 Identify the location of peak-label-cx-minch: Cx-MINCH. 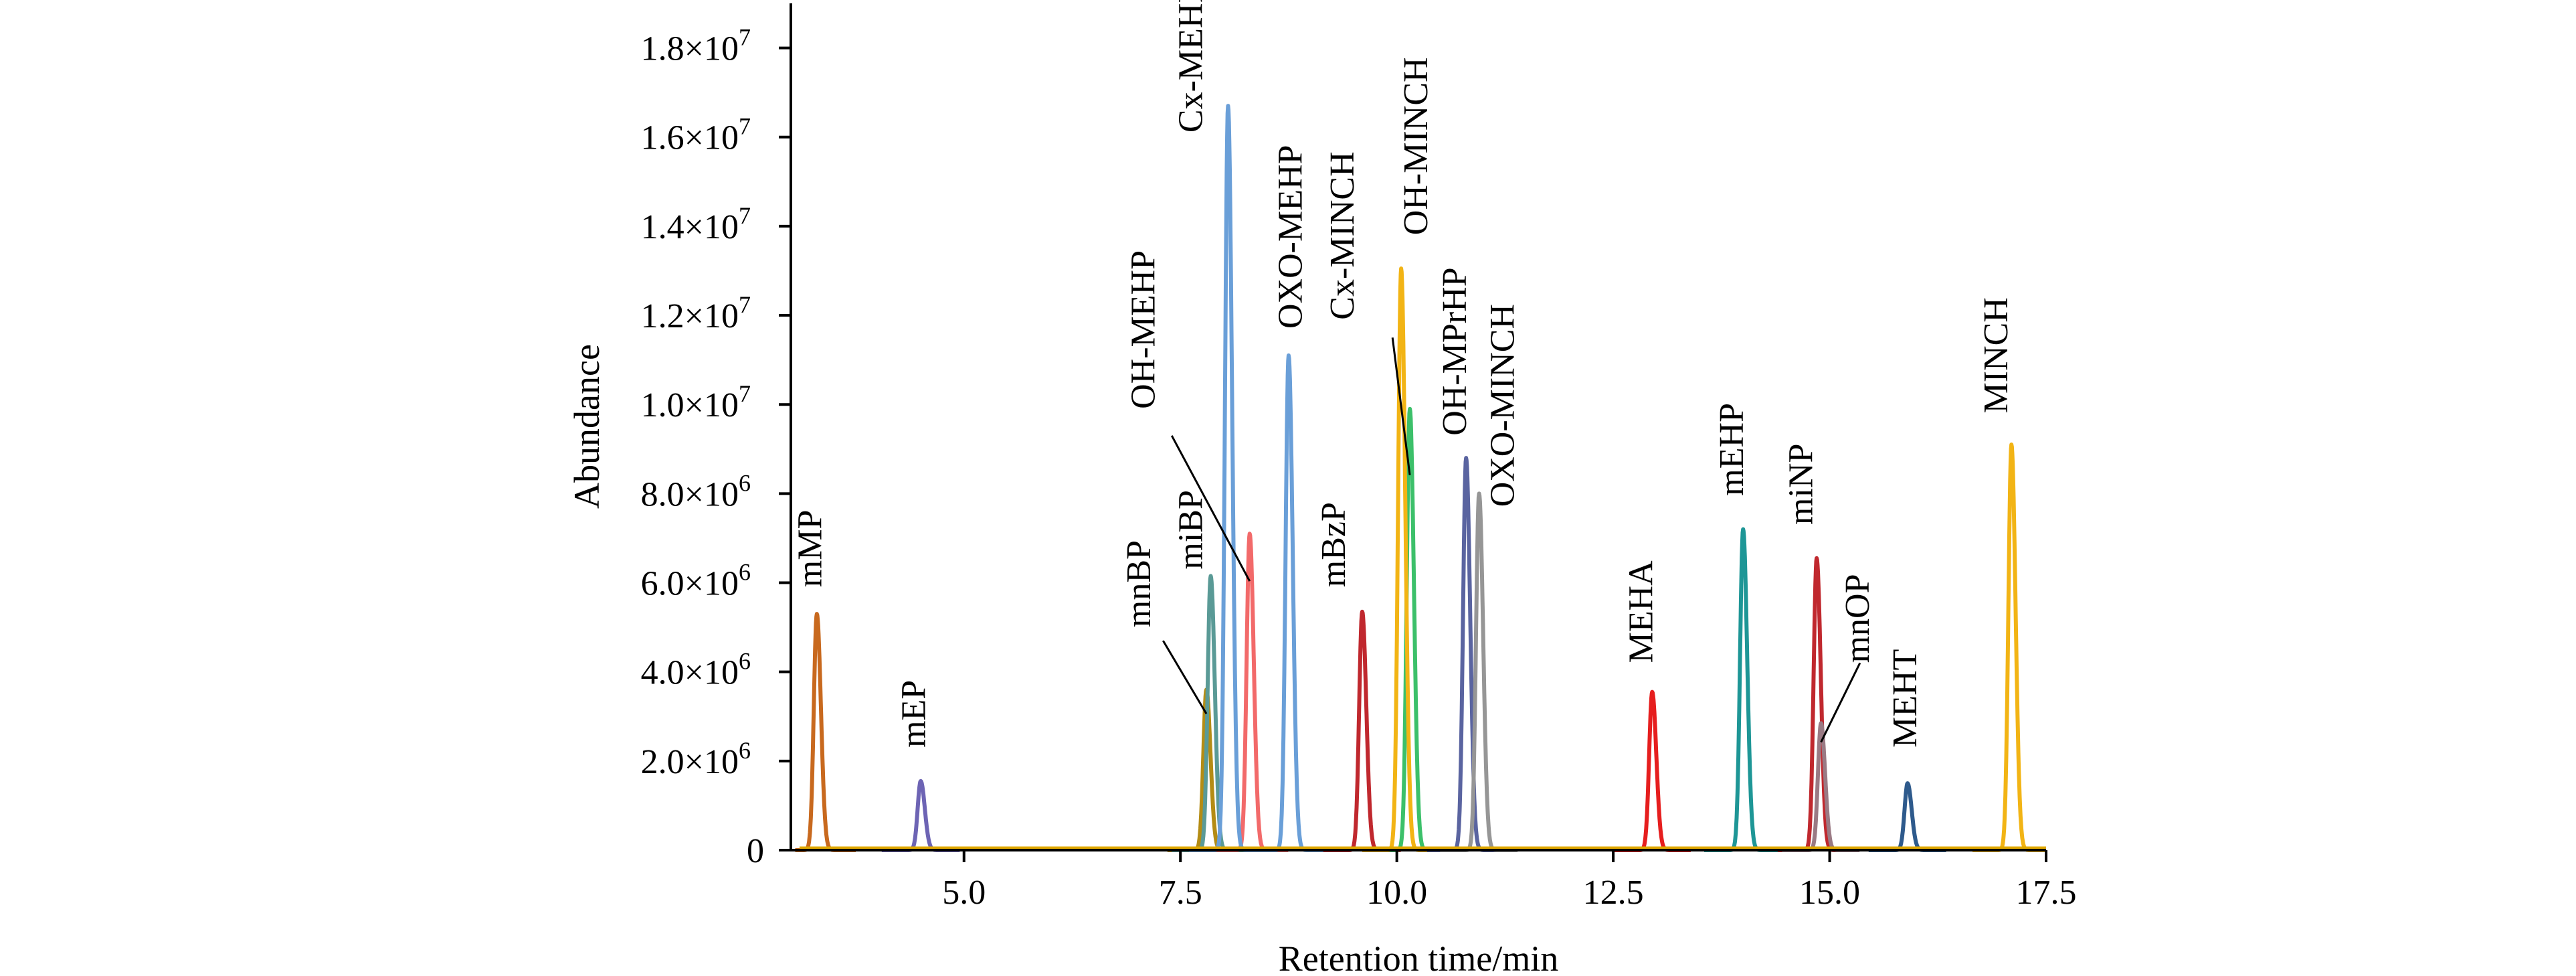
(1342, 235).